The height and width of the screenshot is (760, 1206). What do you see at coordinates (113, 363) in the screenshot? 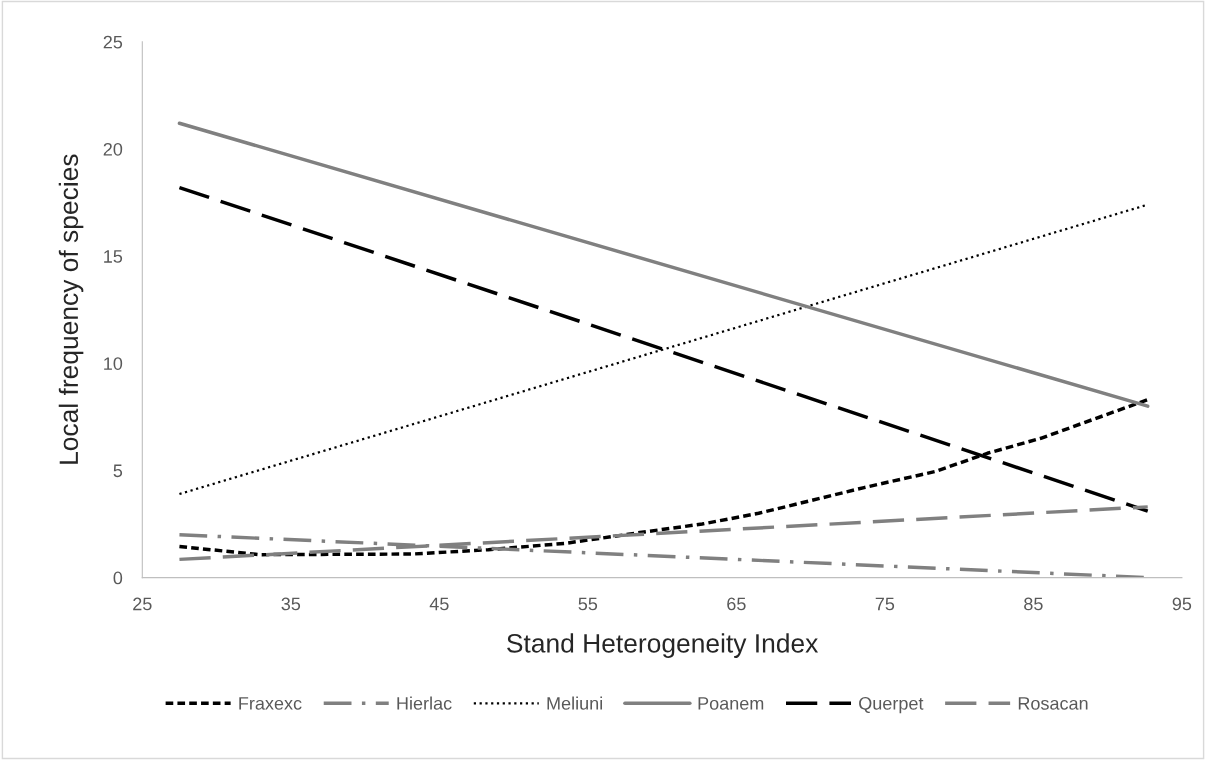
I see `y-tick-label: 10` at bounding box center [113, 363].